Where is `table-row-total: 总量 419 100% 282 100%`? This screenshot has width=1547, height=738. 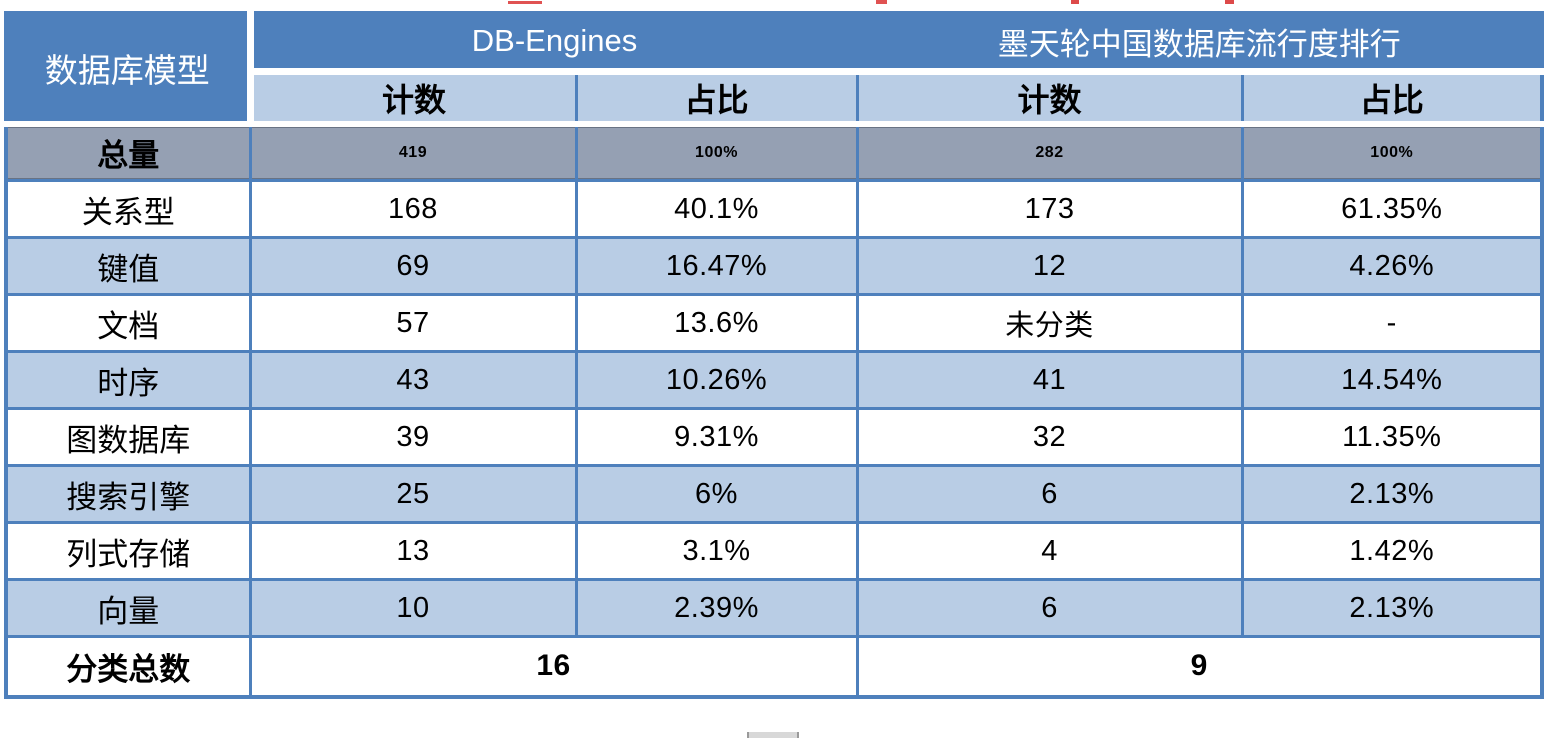 table-row-total: 总量 419 100% 282 100% is located at coordinates (774, 151).